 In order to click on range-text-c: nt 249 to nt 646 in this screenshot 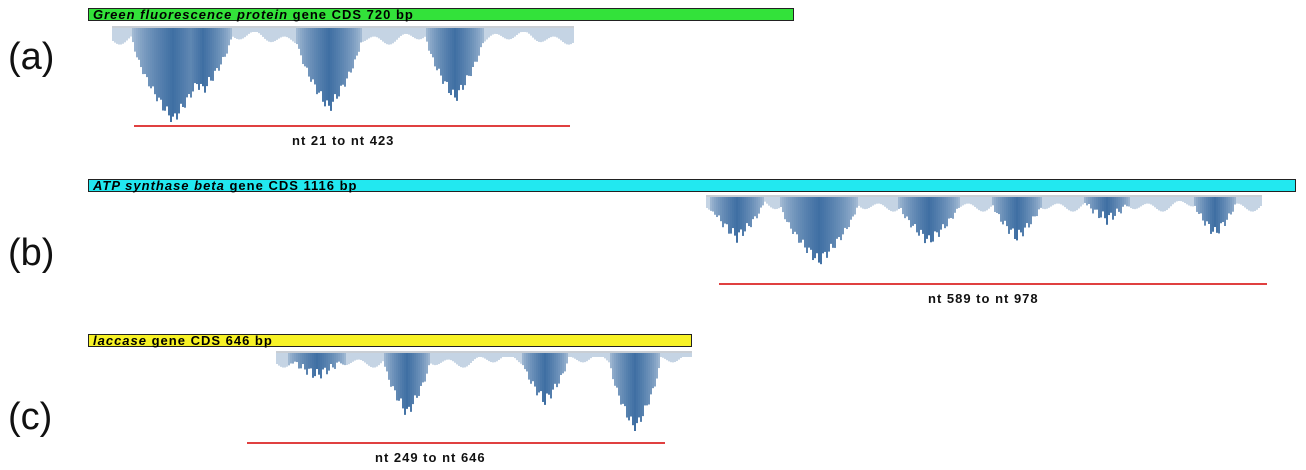, I will do `click(430, 457)`.